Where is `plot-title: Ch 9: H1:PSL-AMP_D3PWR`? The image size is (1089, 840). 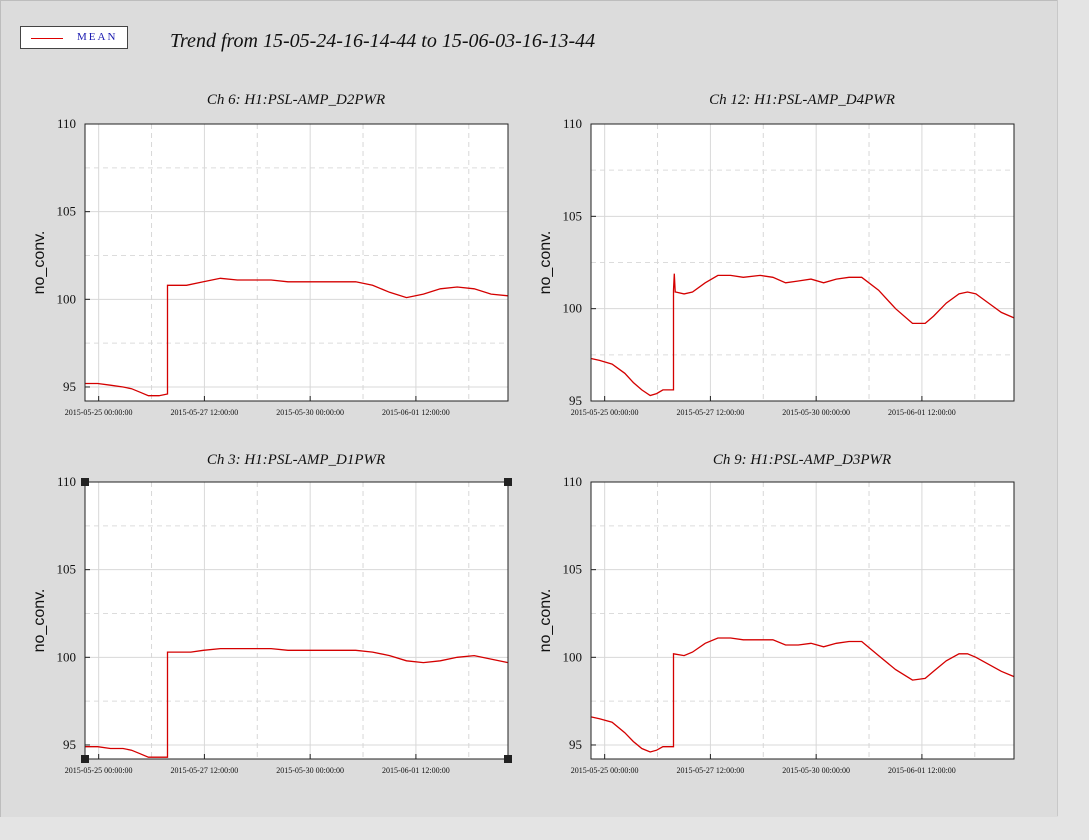
plot-title: Ch 9: H1:PSL-AMP_D3PWR is located at coordinates (802, 460).